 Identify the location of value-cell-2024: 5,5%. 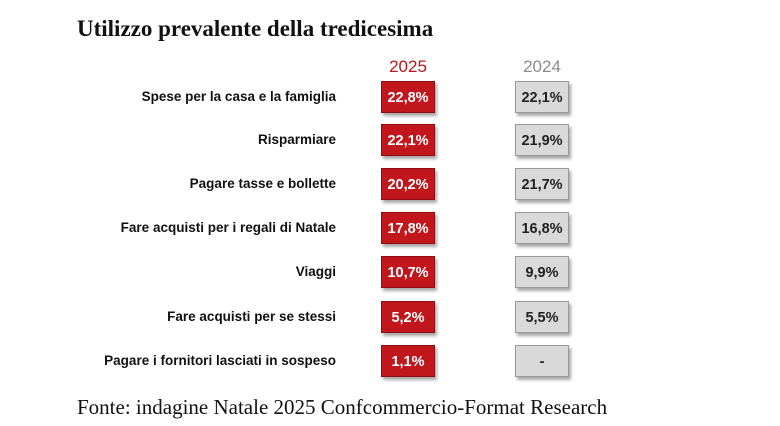
(542, 317).